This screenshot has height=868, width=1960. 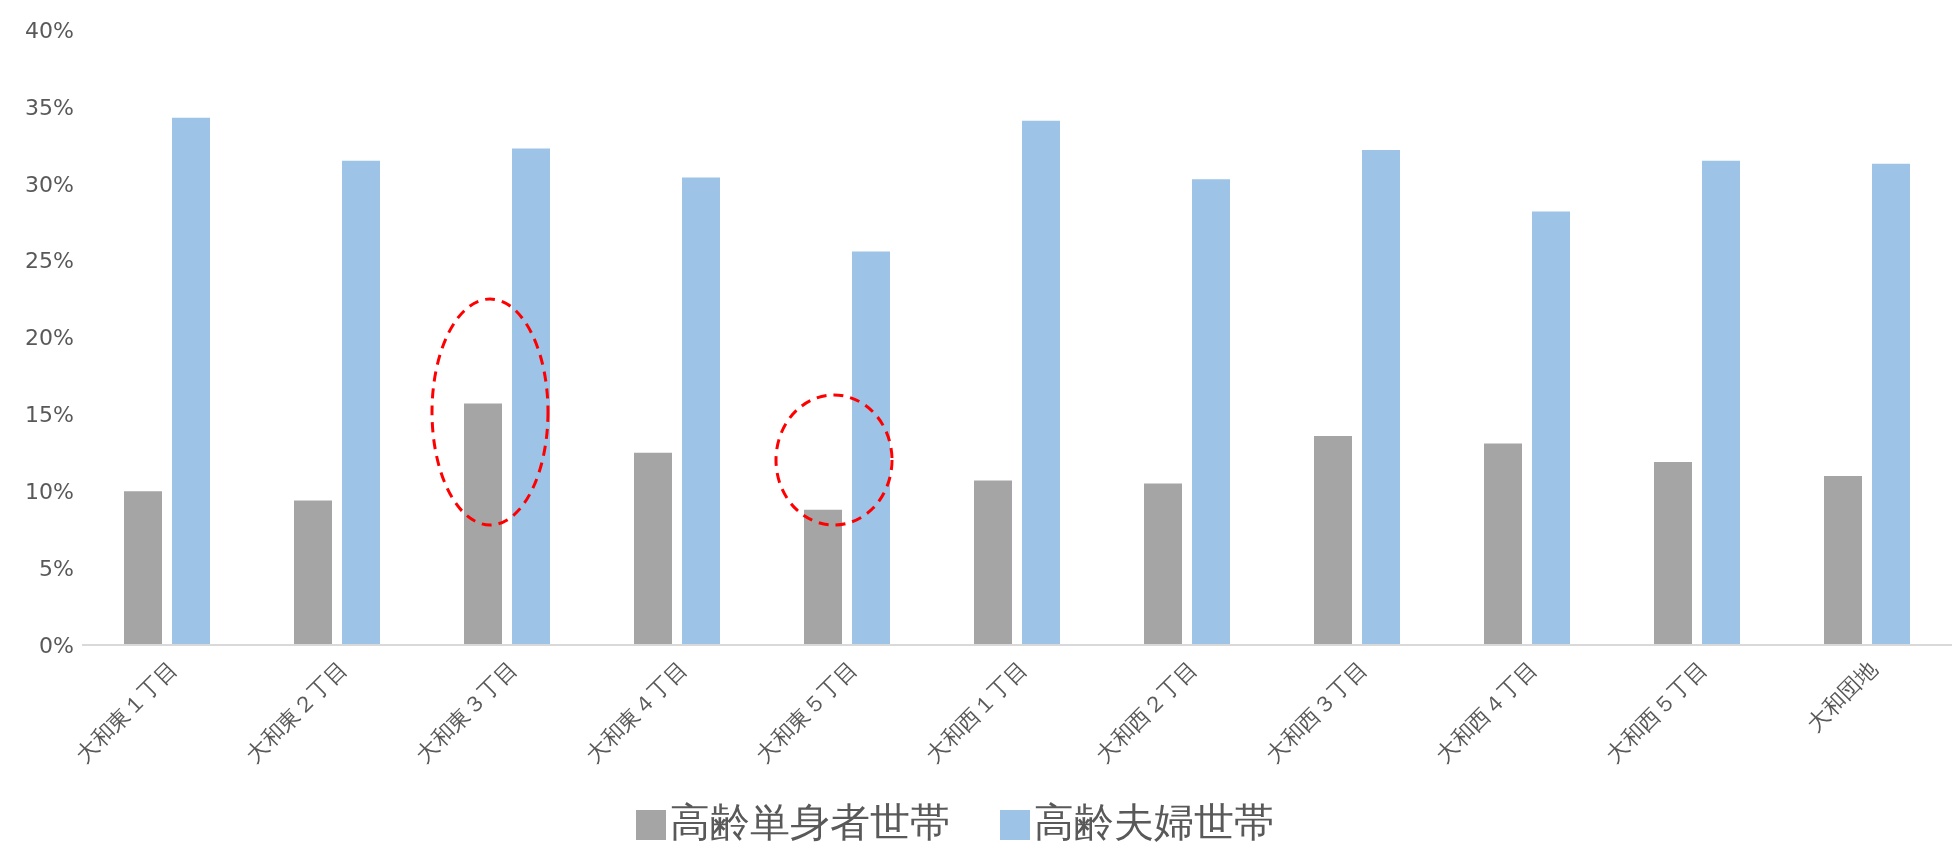 What do you see at coordinates (1486, 712) in the screenshot?
I see `x-tick-label: 大和西４丁目` at bounding box center [1486, 712].